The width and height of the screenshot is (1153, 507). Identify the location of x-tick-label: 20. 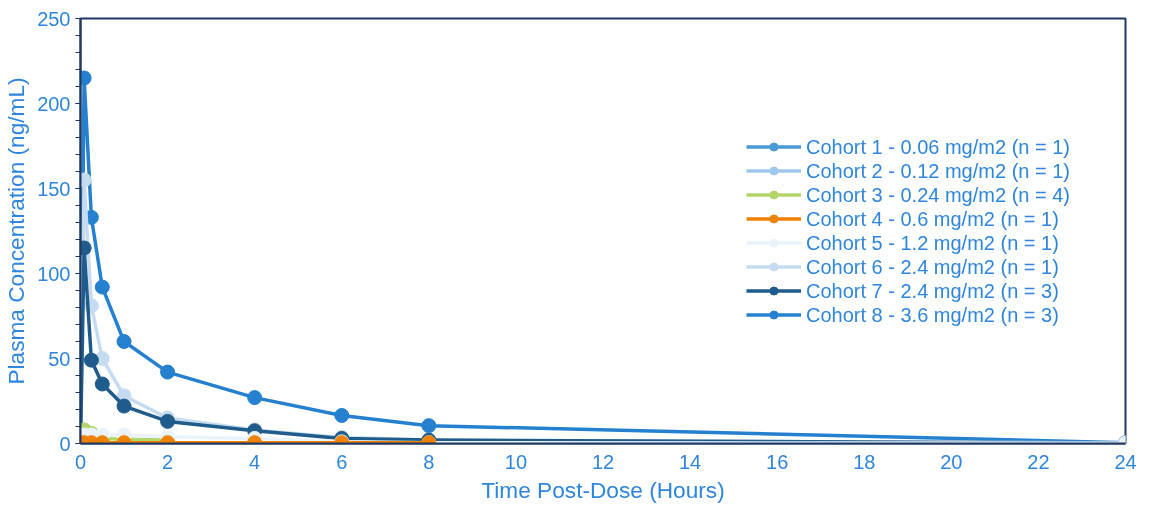
(951, 461).